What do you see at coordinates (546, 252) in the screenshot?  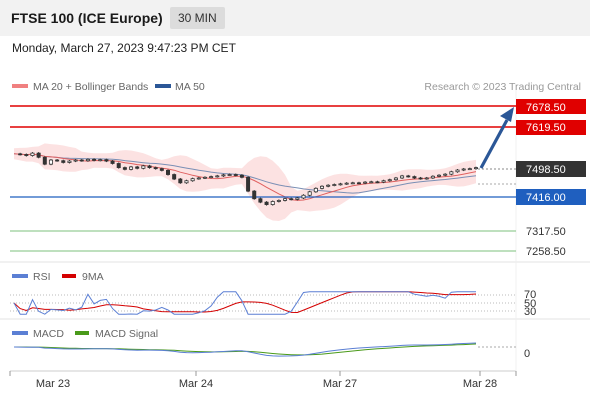 I see `support-2-label: 7258.50` at bounding box center [546, 252].